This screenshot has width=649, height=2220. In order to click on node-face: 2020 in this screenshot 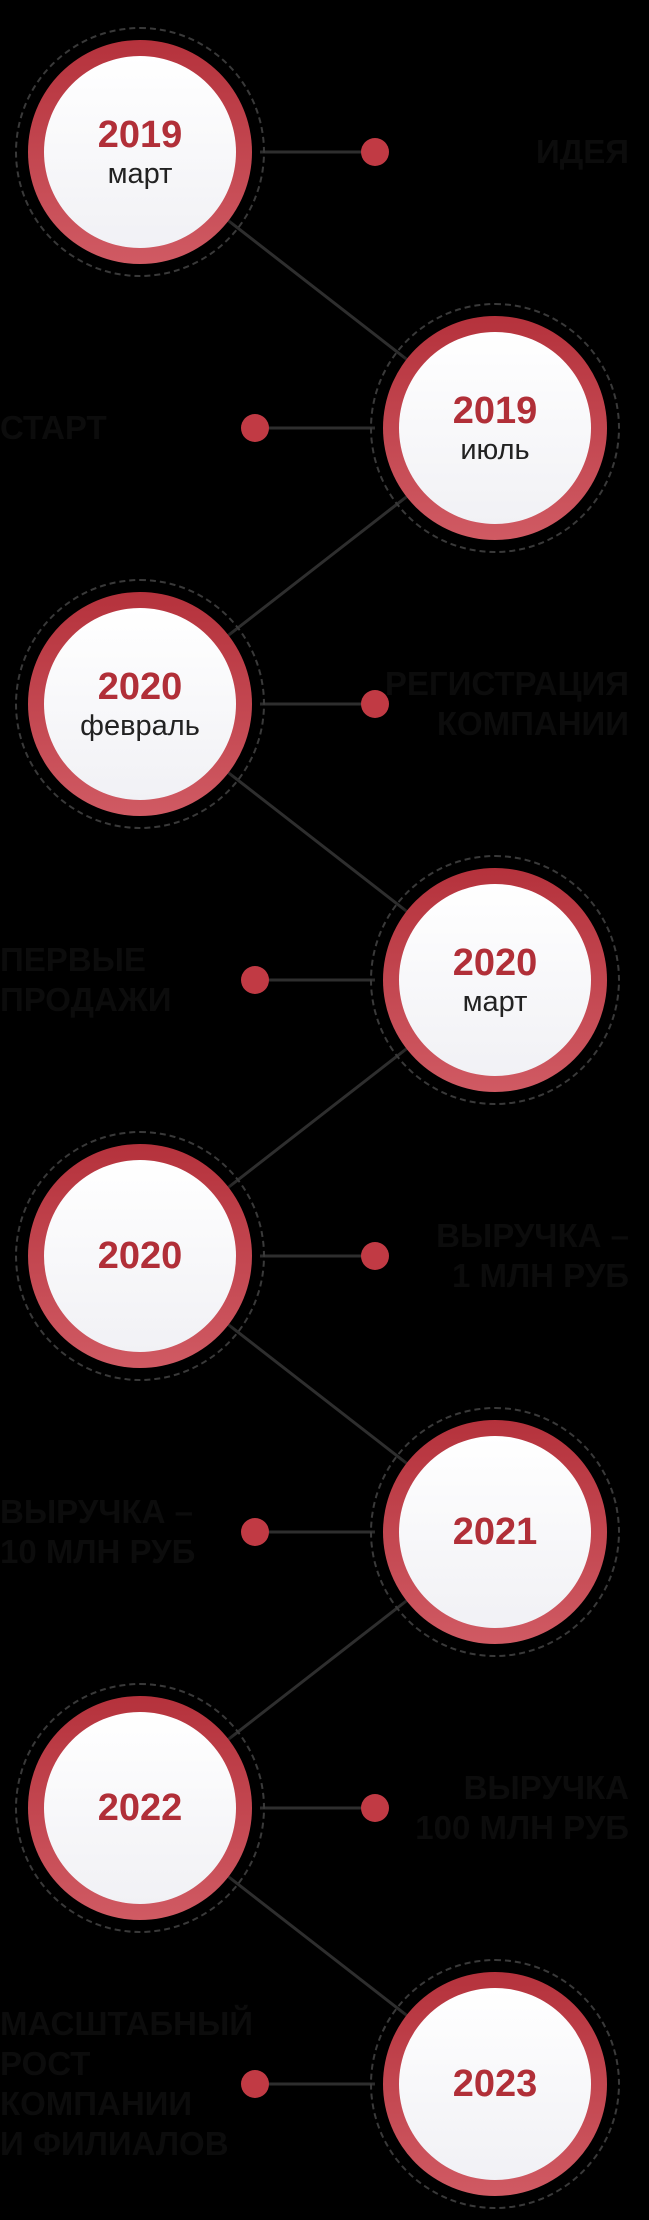, I will do `click(140, 1256)`.